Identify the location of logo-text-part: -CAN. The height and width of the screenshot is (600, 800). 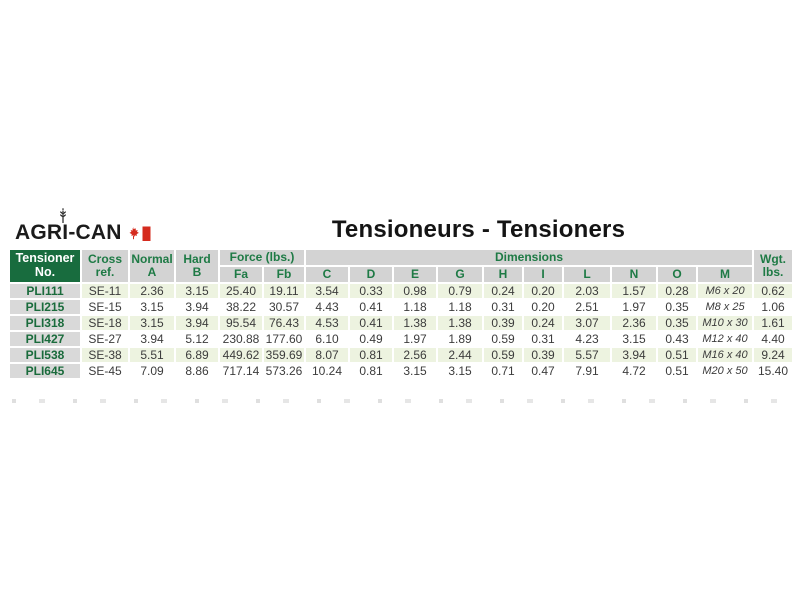
(95, 232).